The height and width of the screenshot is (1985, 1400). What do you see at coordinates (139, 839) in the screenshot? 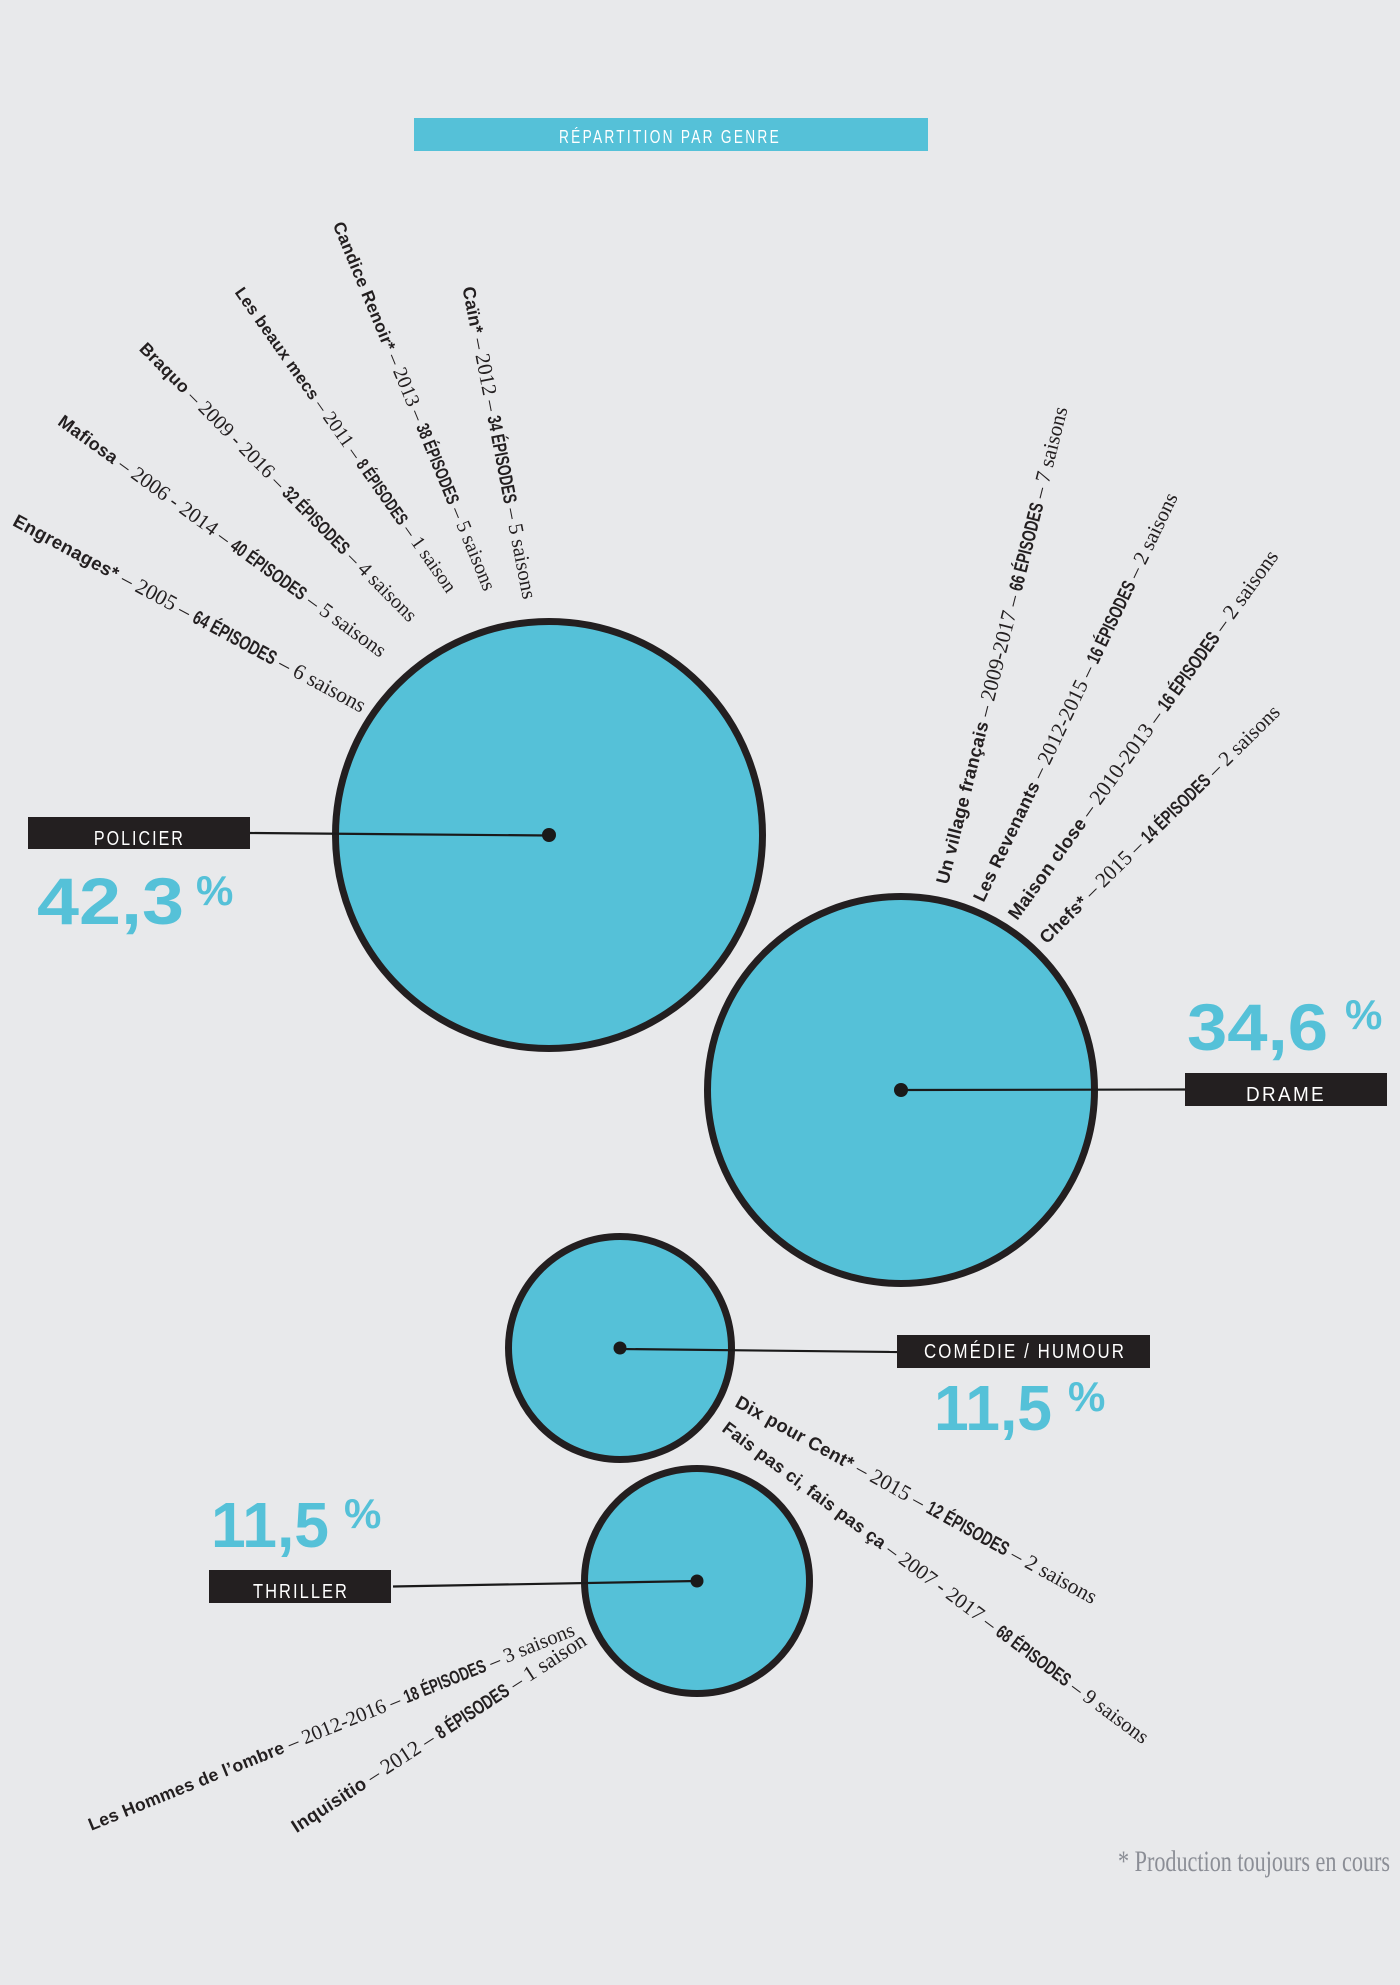
I see `svg-text: POLICIER` at bounding box center [139, 839].